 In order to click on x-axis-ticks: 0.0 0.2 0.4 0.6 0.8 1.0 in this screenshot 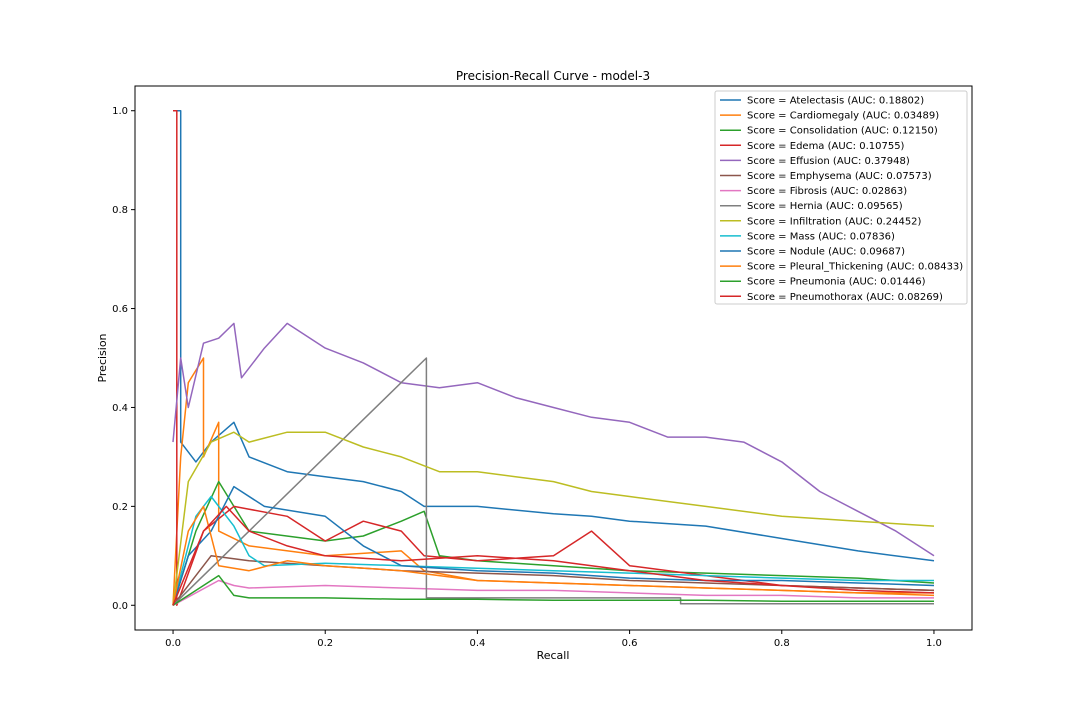, I will do `click(553, 639)`.